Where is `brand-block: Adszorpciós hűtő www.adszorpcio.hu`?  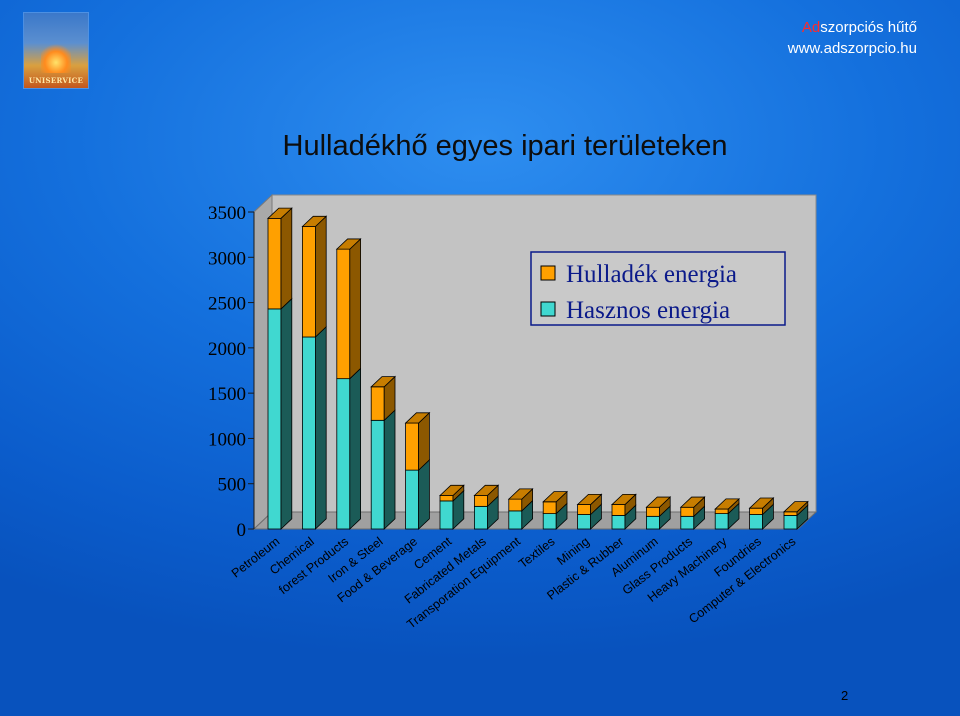 brand-block: Adszorpciós hűtő www.adszorpcio.hu is located at coordinates (852, 38).